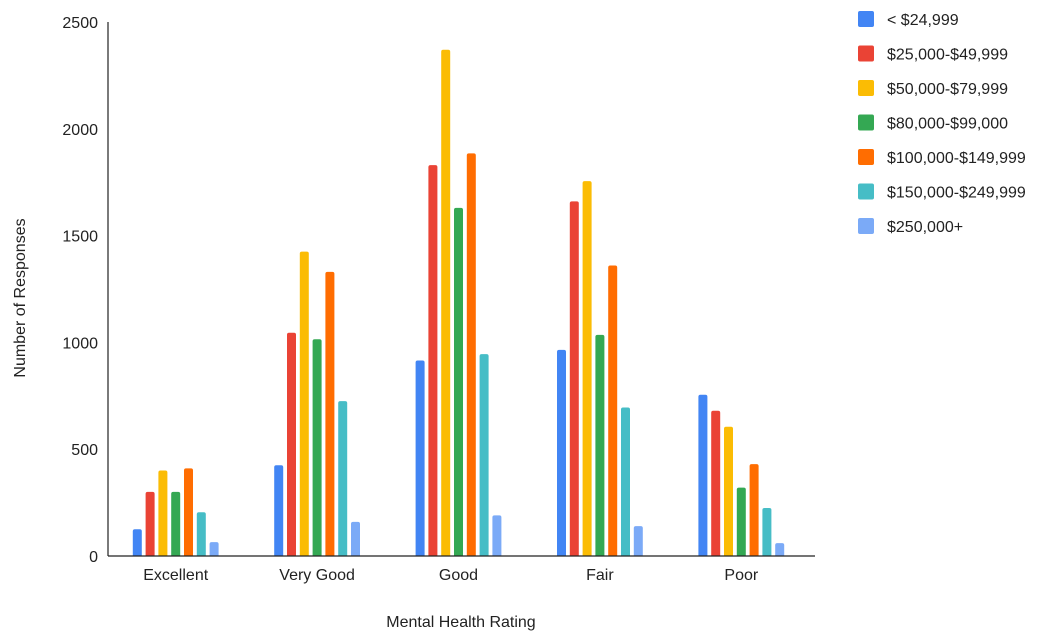  I want to click on legend-label: $50,000-$79,999, so click(947, 89).